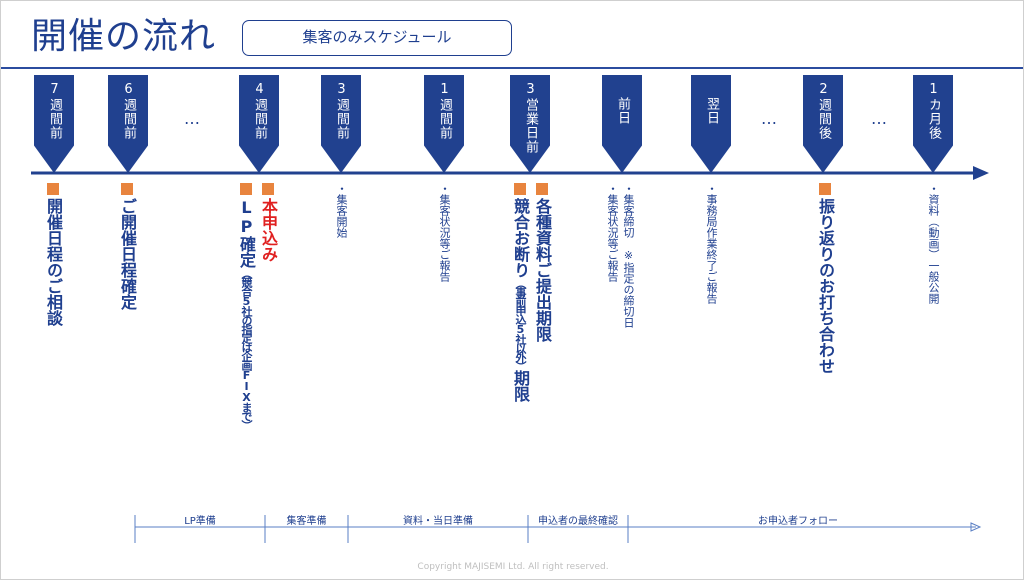 Image resolution: width=1024 pixels, height=580 pixels. I want to click on milestone-1-week-before: 1週間前, so click(444, 124).